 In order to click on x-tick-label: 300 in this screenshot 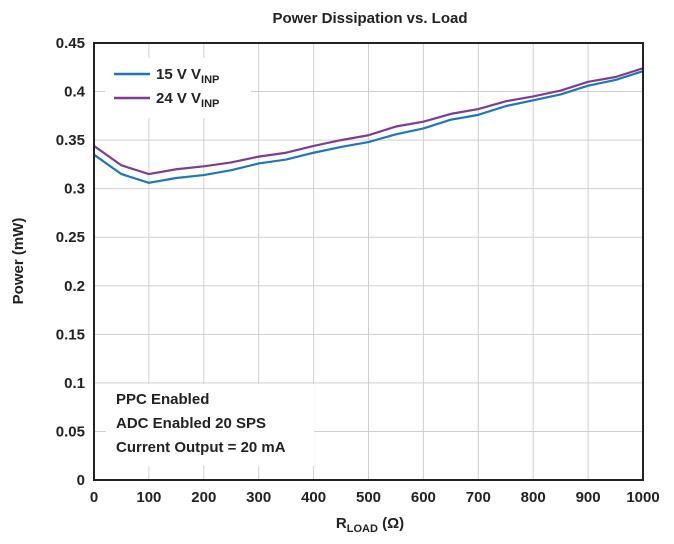, I will do `click(258, 497)`.